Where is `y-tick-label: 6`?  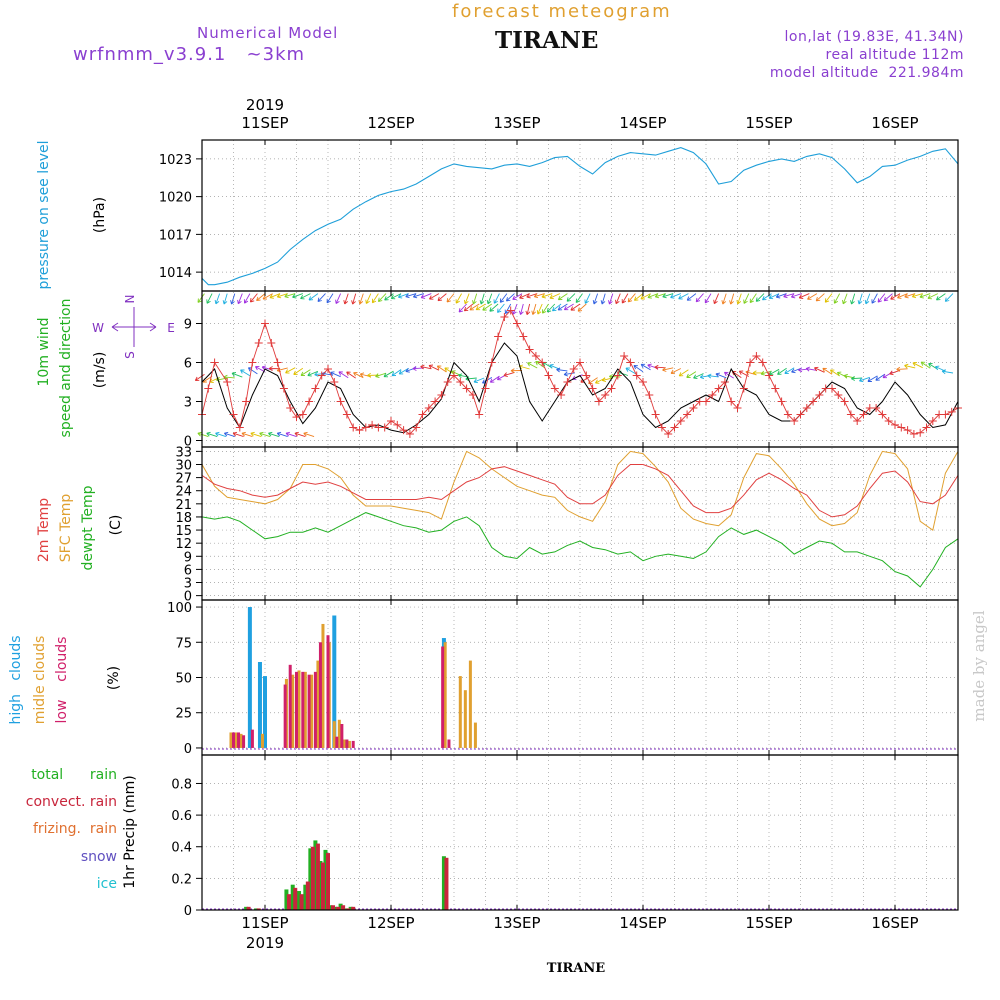 y-tick-label: 6 is located at coordinates (188, 570).